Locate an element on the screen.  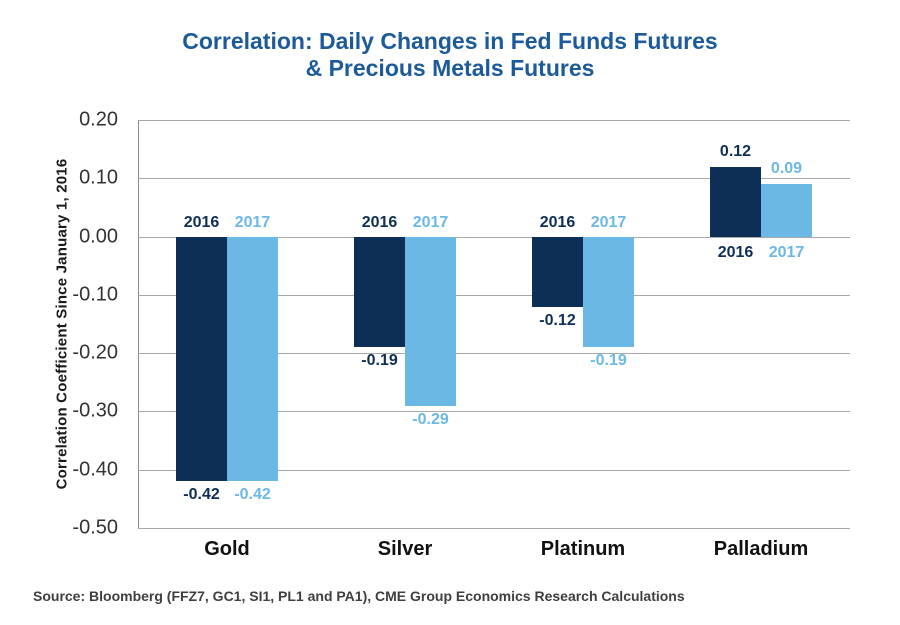
chart-title-line2: & Precious Metals Futures is located at coordinates (450, 68).